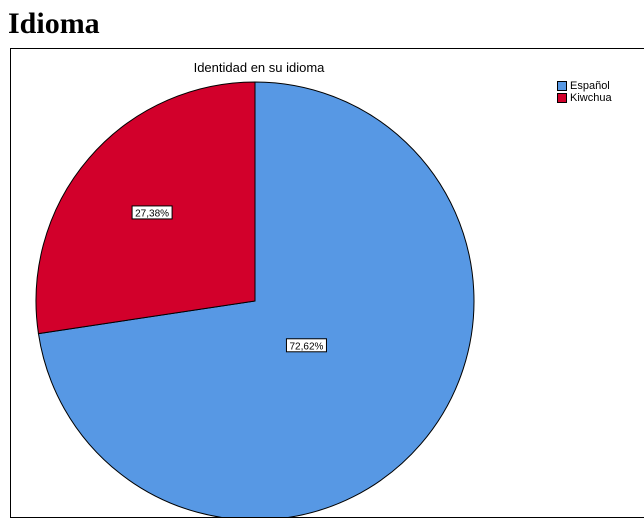 The image size is (644, 518). Describe the element at coordinates (54, 23) in the screenshot. I see `section-heading: Idioma` at that location.